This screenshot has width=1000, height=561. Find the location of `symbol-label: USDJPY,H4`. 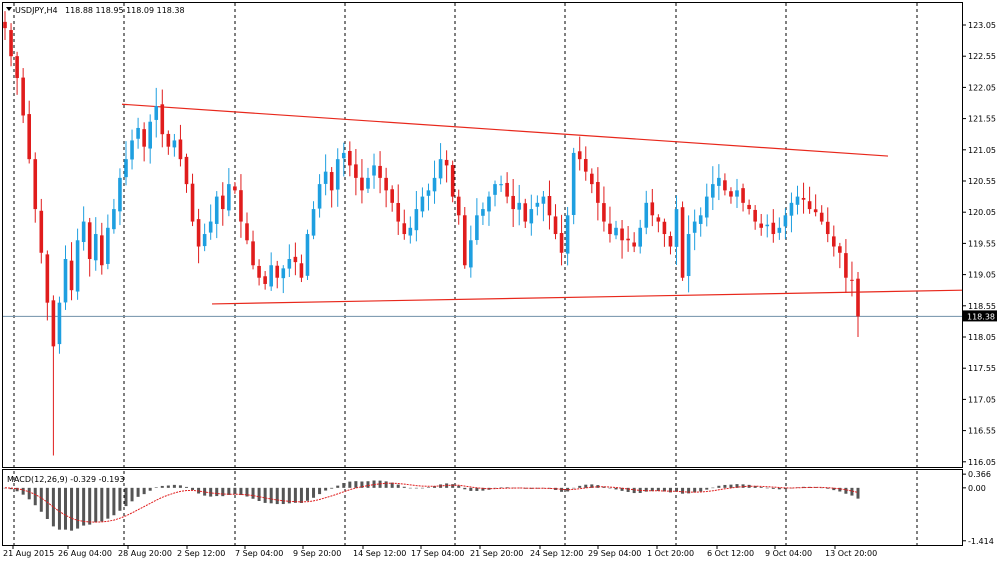

symbol-label: USDJPY,H4 is located at coordinates (36, 10).